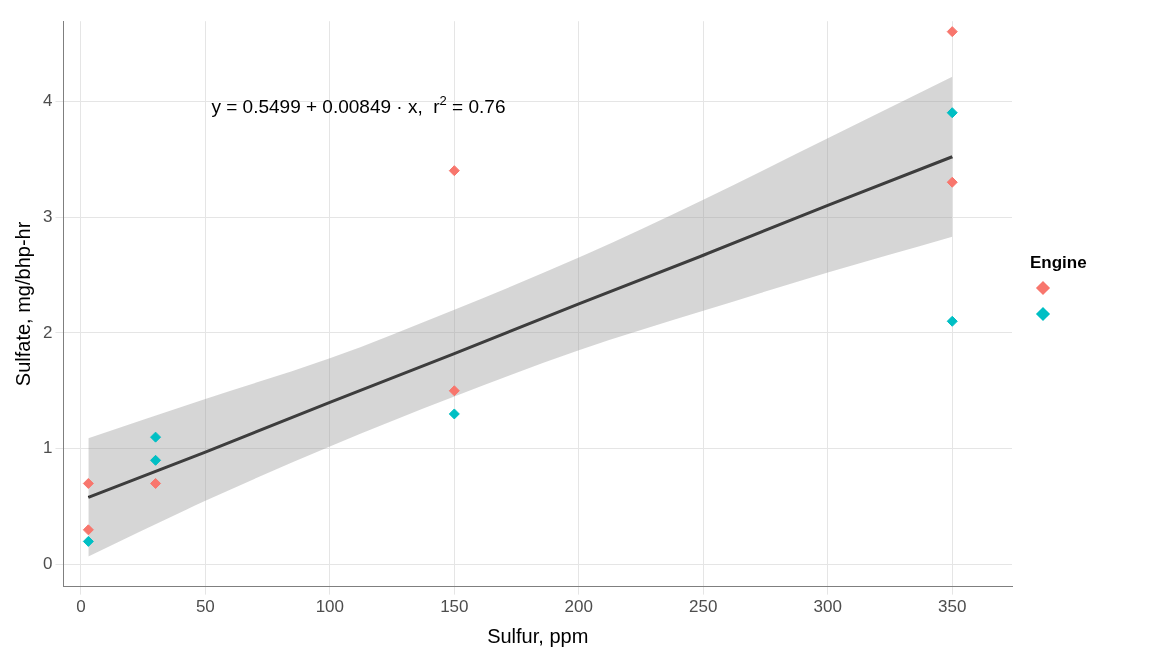  I want to click on x-tick-label: 350, so click(952, 607).